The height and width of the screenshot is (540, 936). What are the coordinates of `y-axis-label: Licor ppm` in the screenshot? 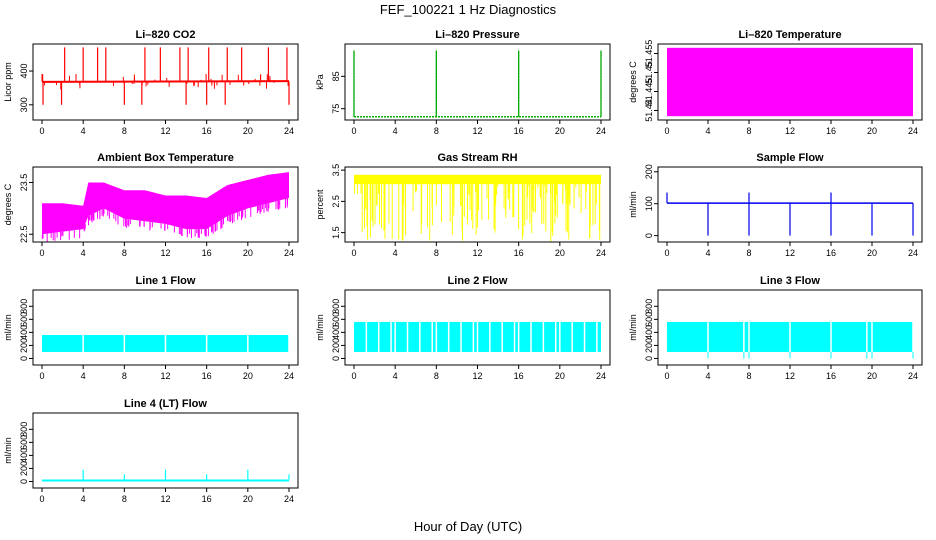 It's located at (8, 82).